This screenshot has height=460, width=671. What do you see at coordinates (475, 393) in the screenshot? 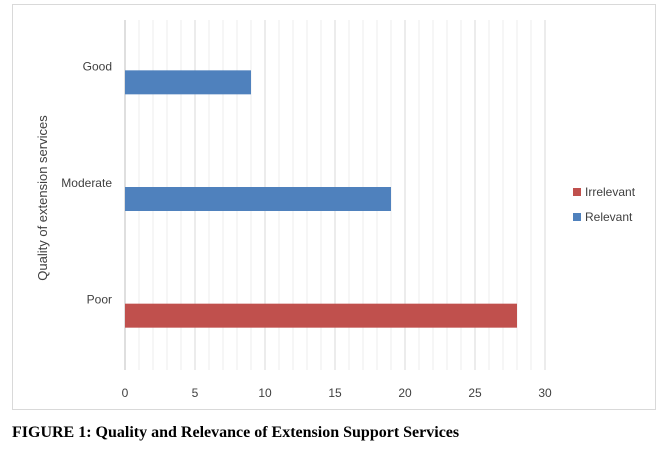
I see `x-tick-label: 25` at bounding box center [475, 393].